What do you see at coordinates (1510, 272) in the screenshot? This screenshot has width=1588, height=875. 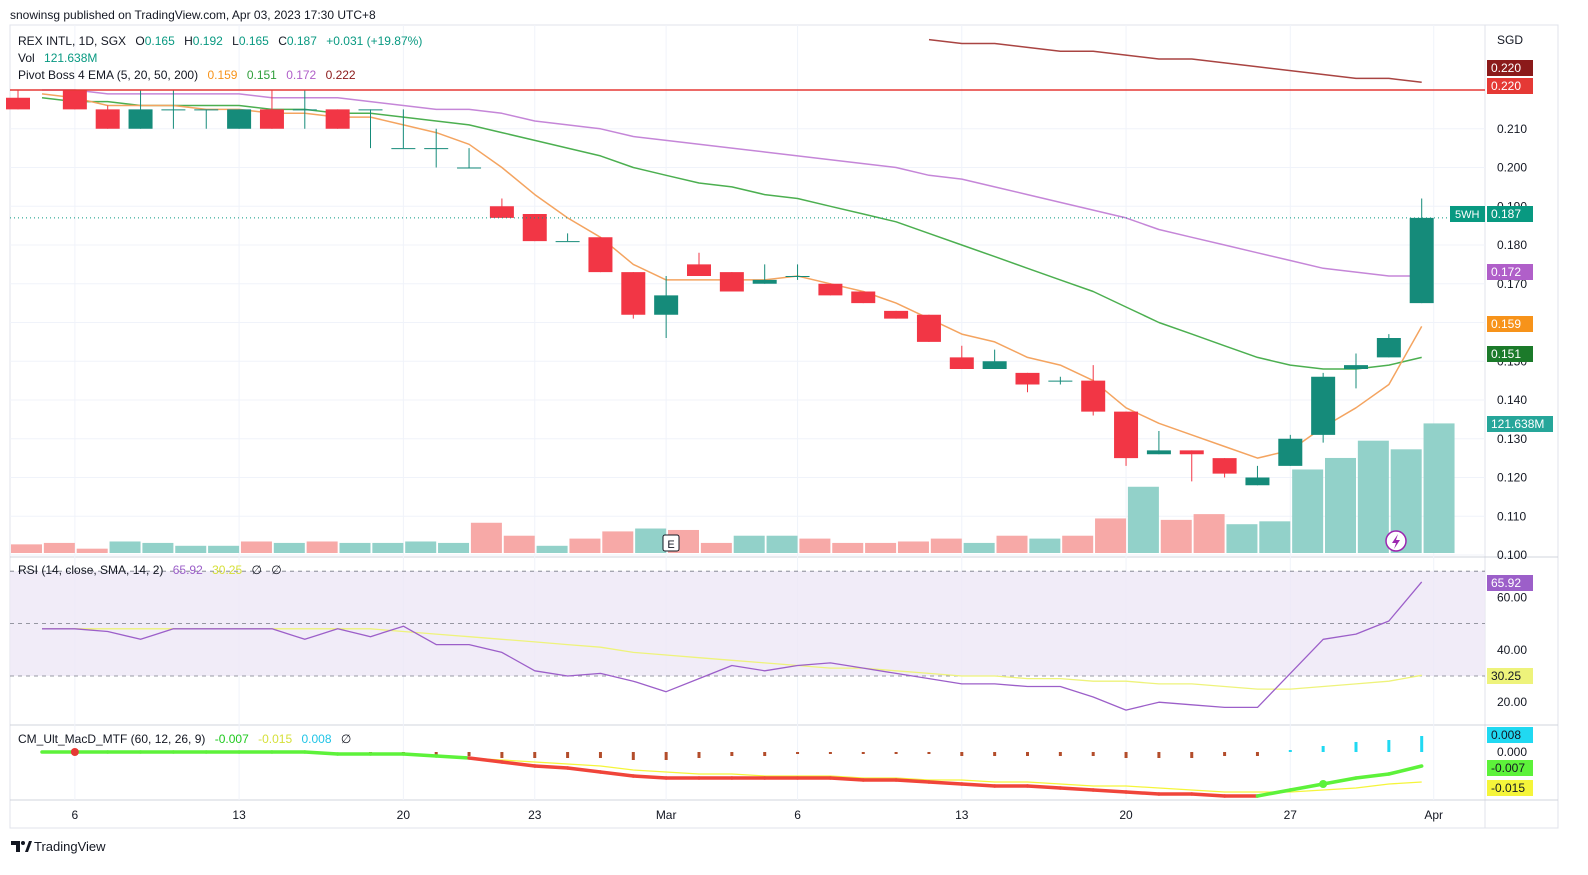 I see `ema50-price-tag: 0.172` at bounding box center [1510, 272].